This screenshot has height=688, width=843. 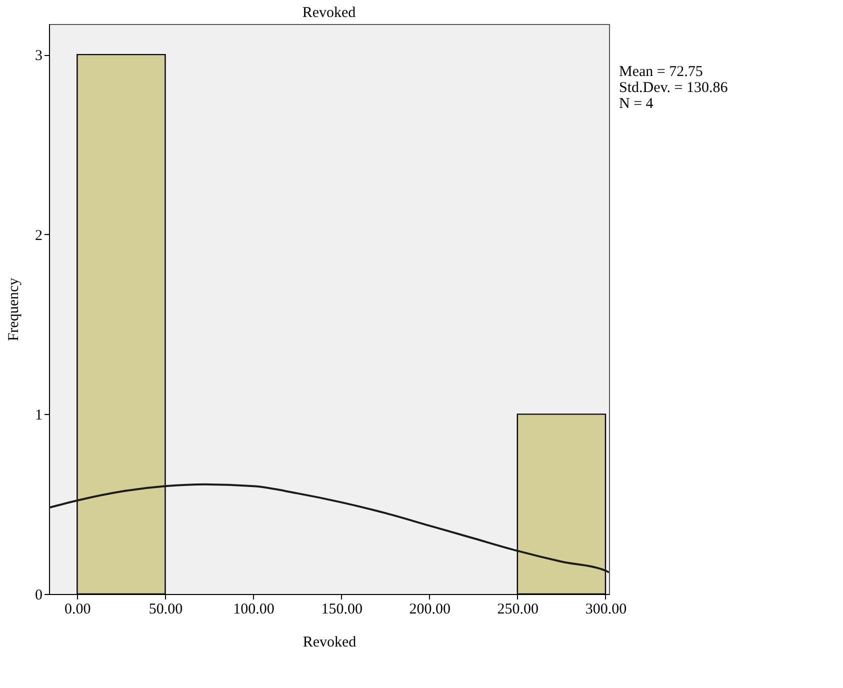 What do you see at coordinates (38, 596) in the screenshot?
I see `y-tick-label: 0` at bounding box center [38, 596].